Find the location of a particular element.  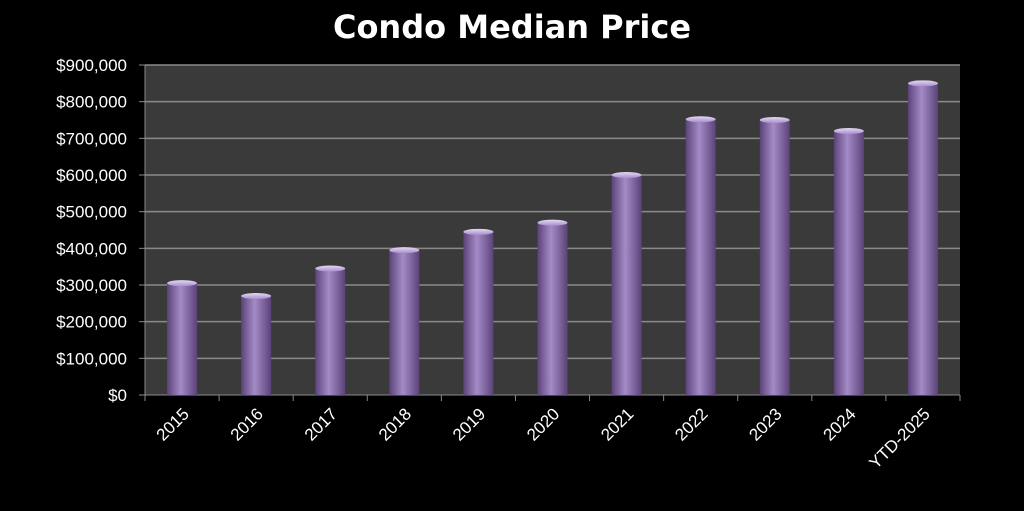

x-tick-label: 2020 is located at coordinates (543, 424).